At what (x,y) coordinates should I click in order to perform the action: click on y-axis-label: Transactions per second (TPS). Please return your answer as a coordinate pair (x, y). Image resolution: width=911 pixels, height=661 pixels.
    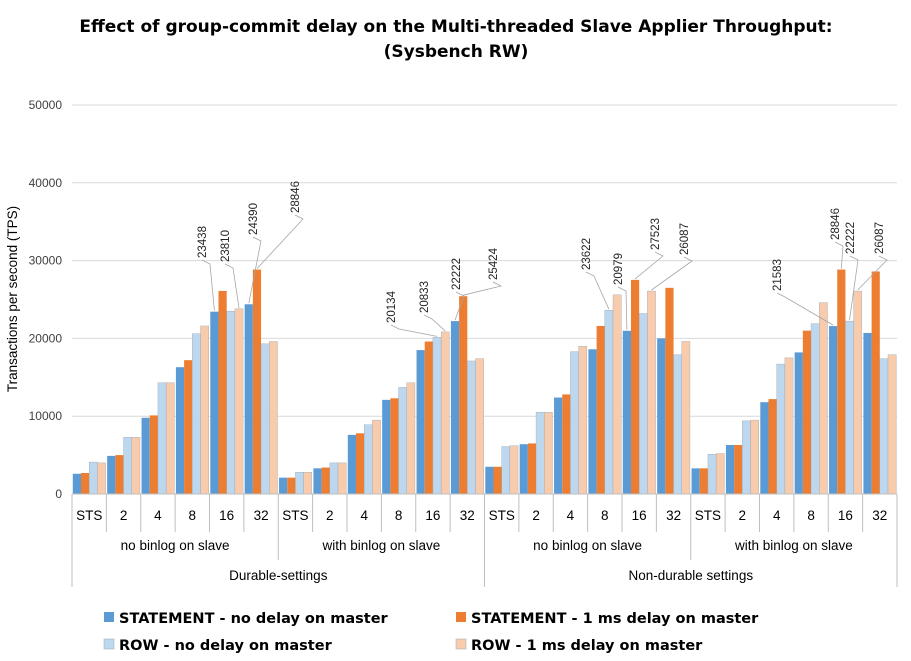
    Looking at the image, I should click on (12, 299).